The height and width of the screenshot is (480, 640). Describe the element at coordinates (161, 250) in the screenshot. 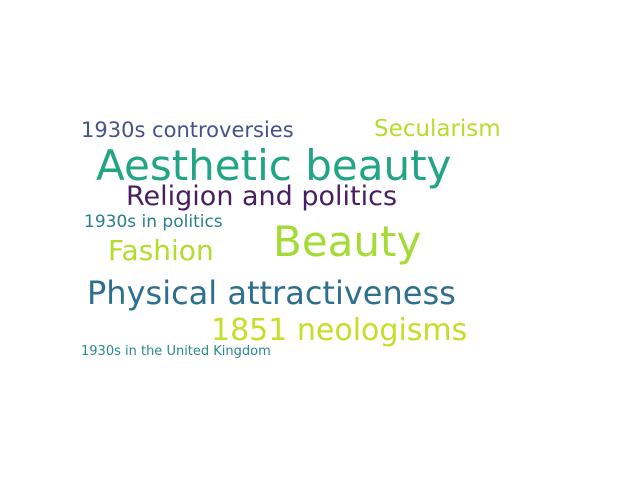

I see `word-fashion: Fashion` at that location.